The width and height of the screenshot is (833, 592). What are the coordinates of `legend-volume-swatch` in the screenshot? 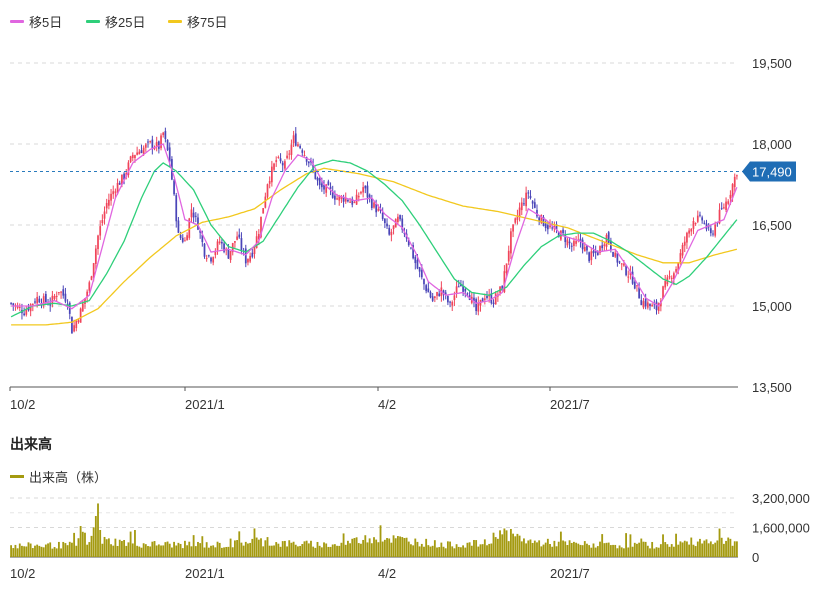 It's located at (17, 476).